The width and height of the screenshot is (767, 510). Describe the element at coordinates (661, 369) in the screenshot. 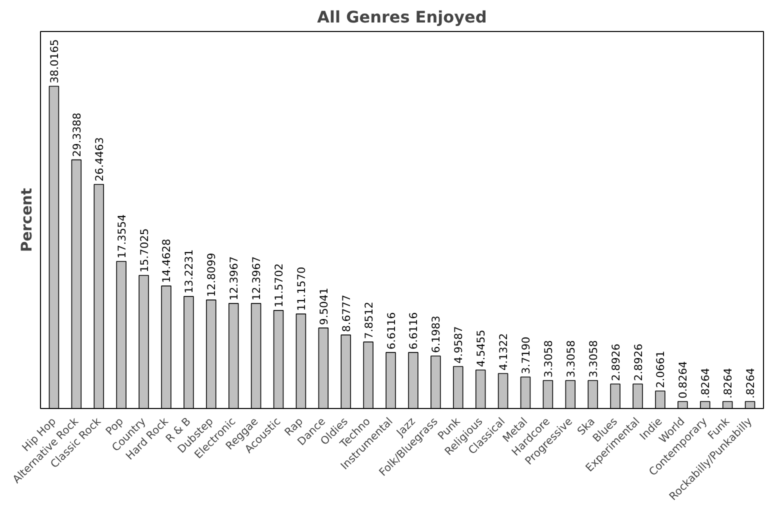

I see `data-label: 2.0661` at that location.